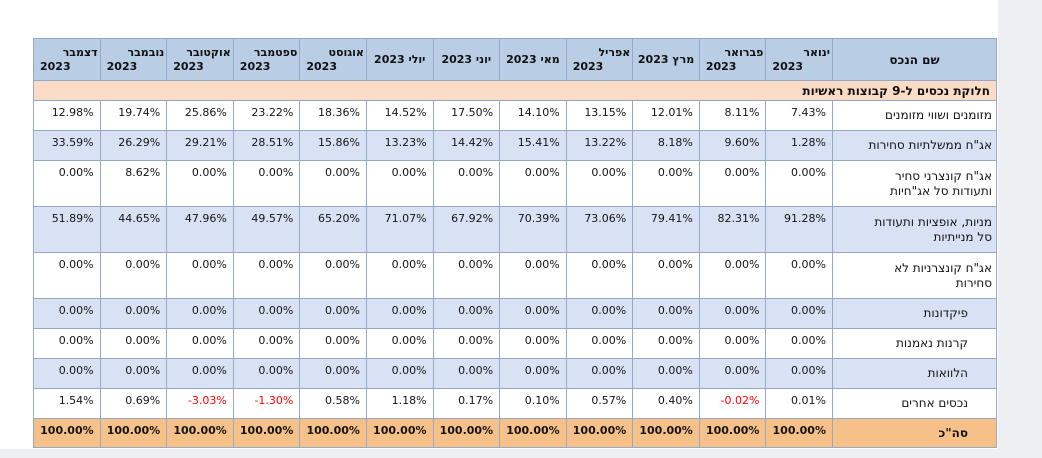 This screenshot has height=458, width=1042. What do you see at coordinates (399, 145) in the screenshot?
I see `value-cell: 13.23%` at bounding box center [399, 145].